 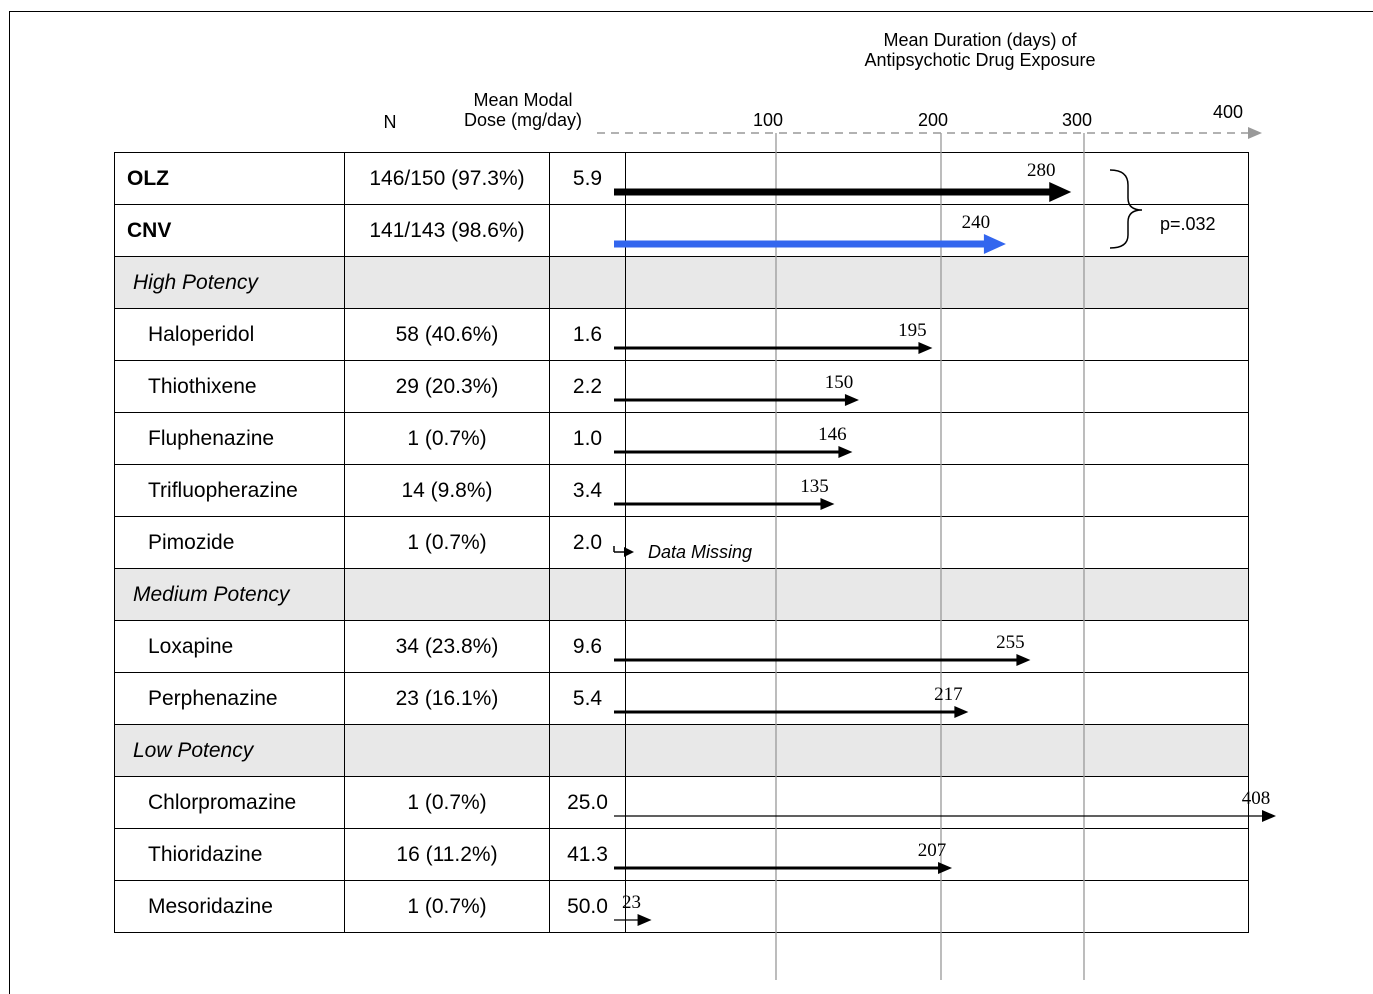 I want to click on missing-arrowhead, so click(x=629, y=552).